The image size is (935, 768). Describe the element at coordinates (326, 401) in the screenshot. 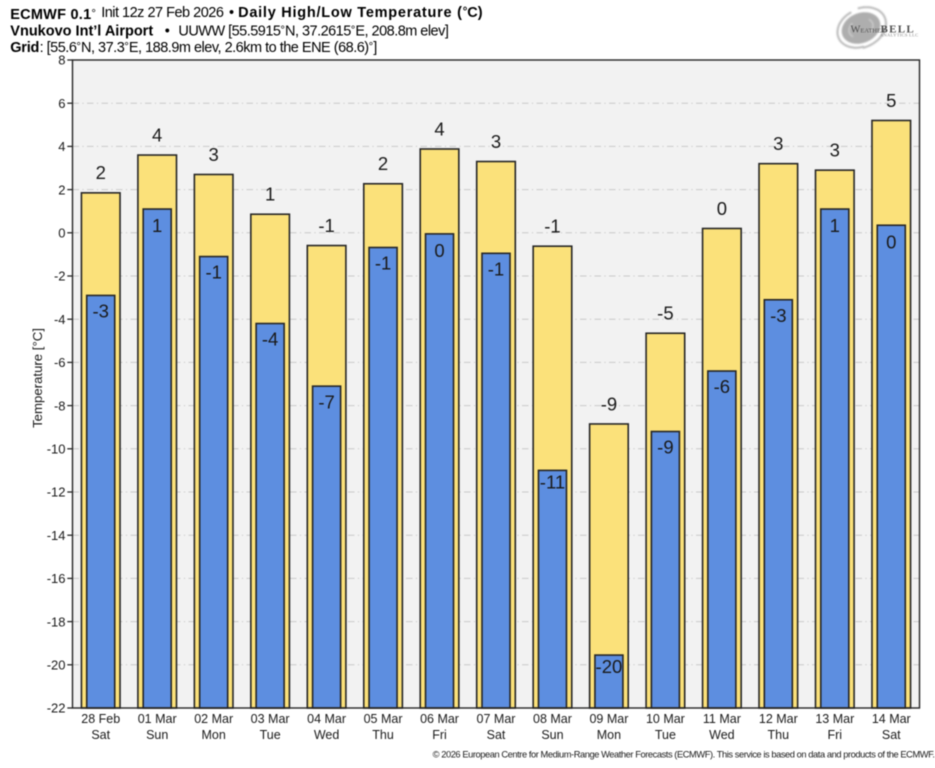

I see `svg-text: -7` at that location.